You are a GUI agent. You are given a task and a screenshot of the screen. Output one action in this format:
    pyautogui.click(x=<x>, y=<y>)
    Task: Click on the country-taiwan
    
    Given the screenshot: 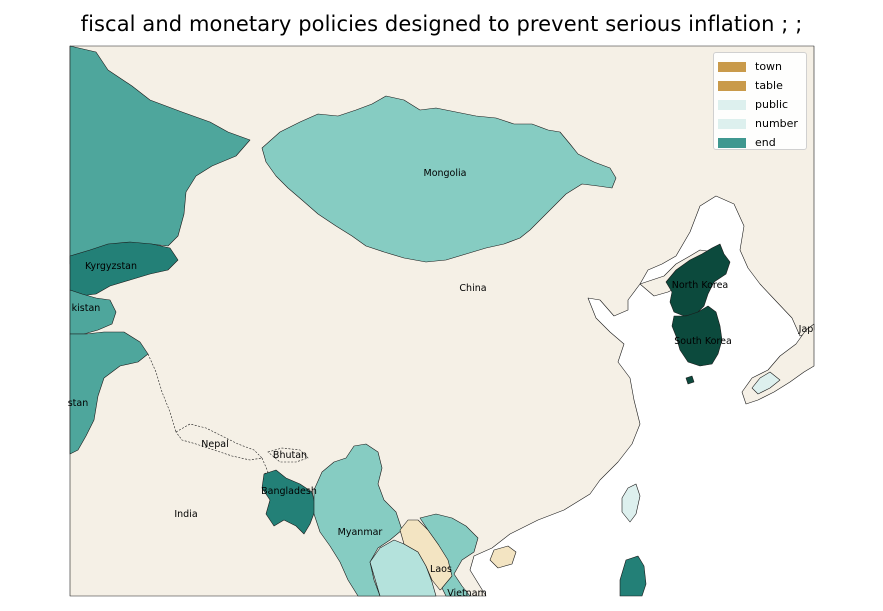 What is the action you would take?
    pyautogui.click(x=631, y=503)
    